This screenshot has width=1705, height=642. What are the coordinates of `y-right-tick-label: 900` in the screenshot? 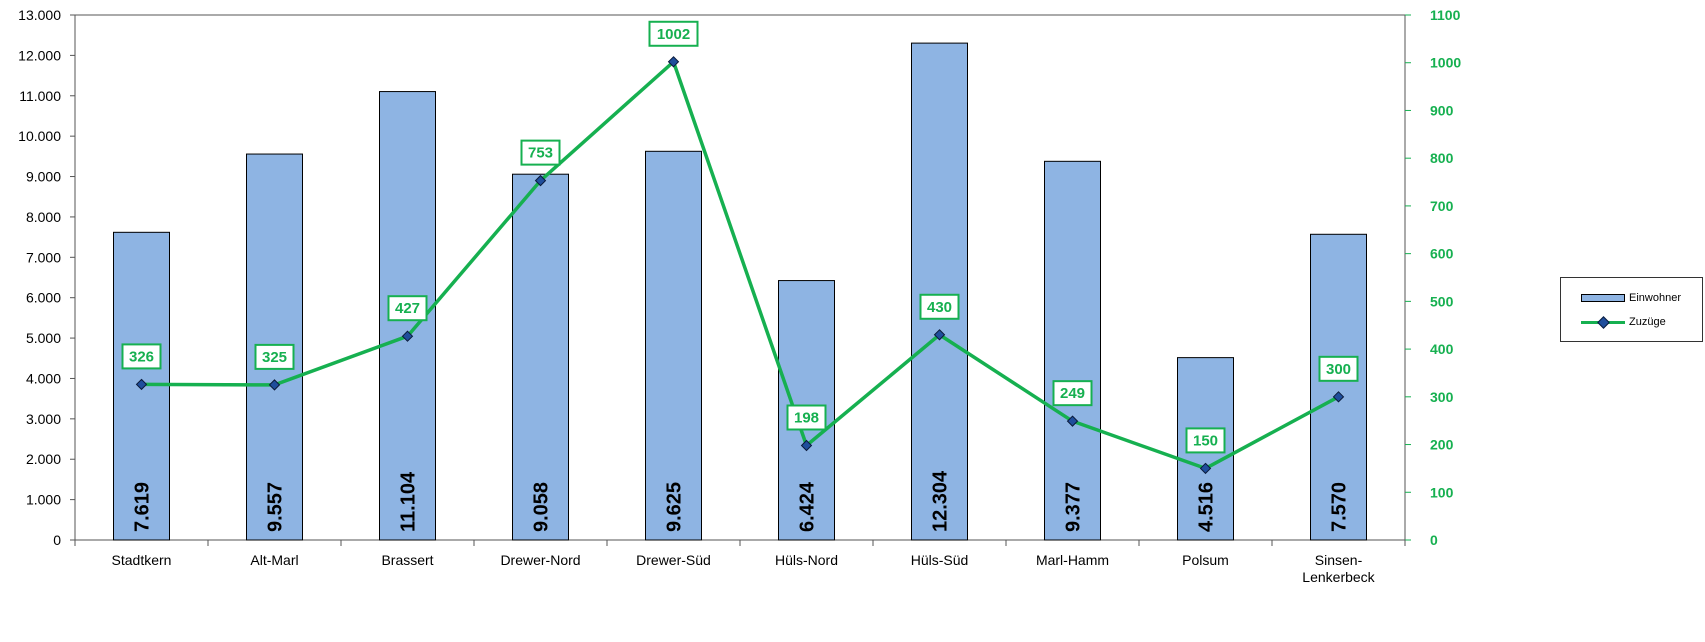 It's located at (1442, 110).